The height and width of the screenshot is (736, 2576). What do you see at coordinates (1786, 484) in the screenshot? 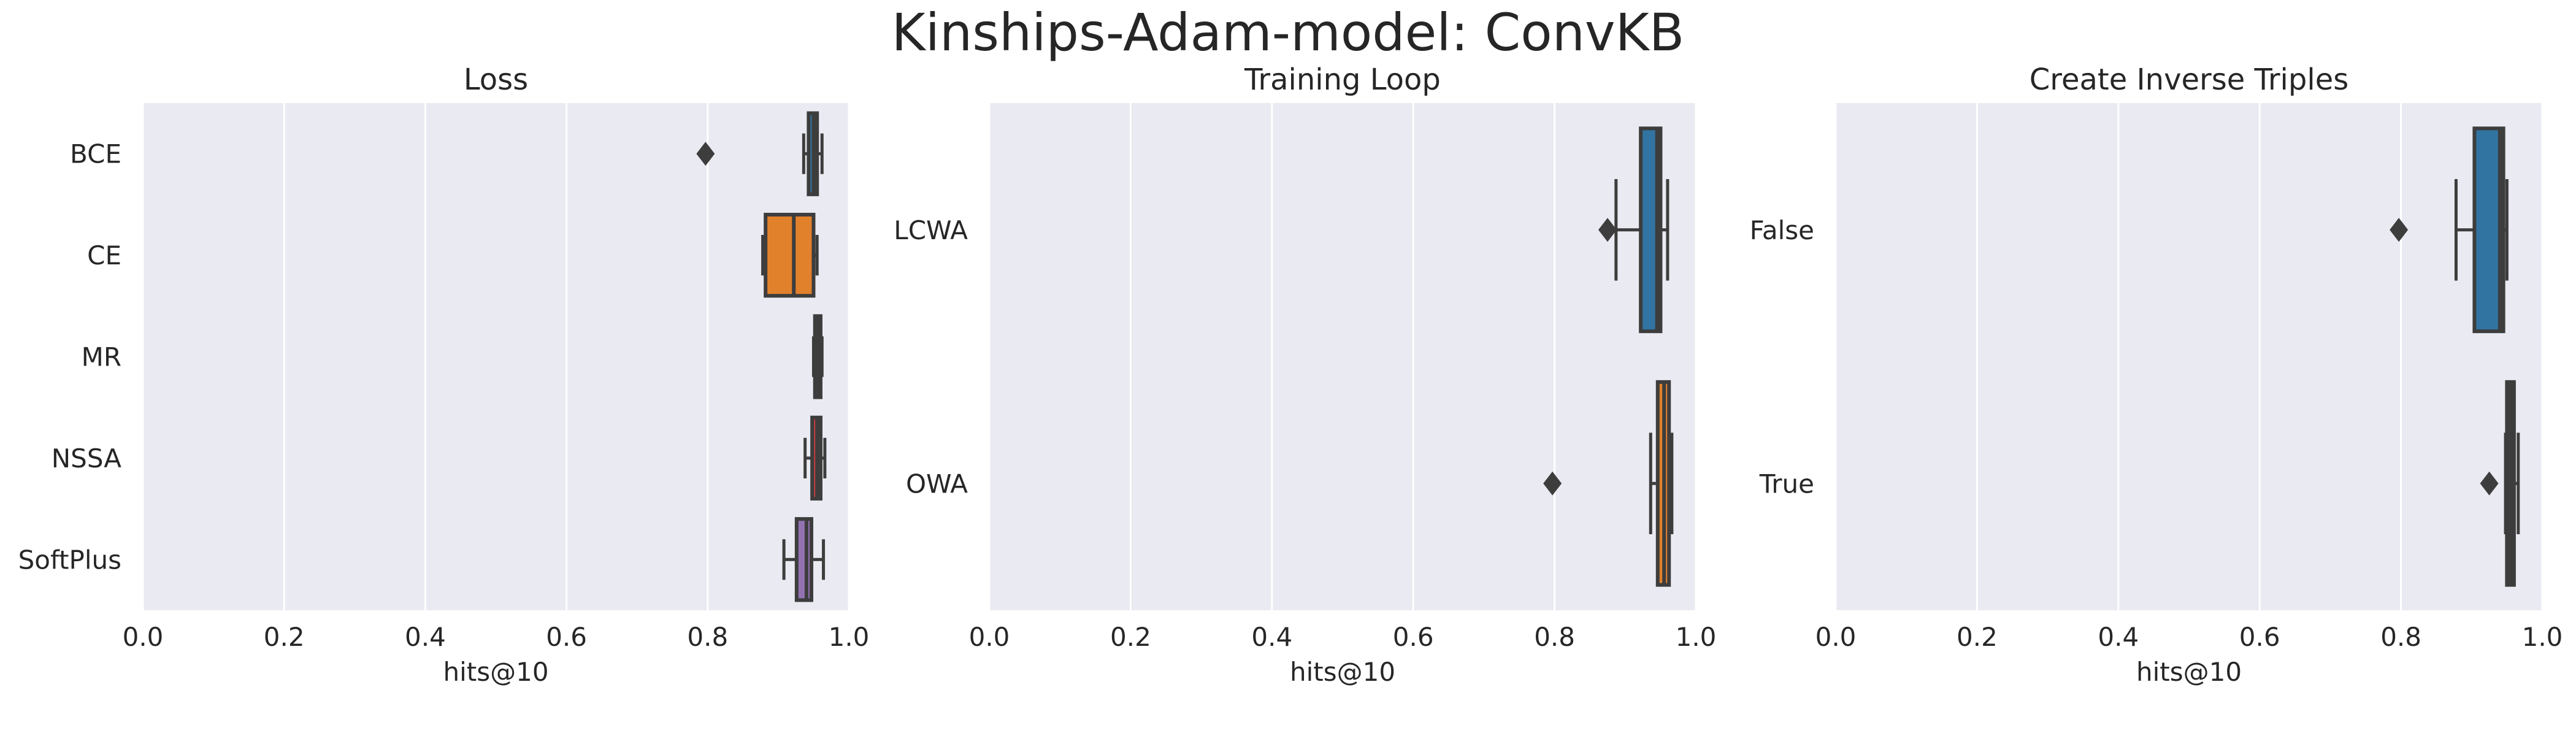
I see `y-tick-label: True` at bounding box center [1786, 484].